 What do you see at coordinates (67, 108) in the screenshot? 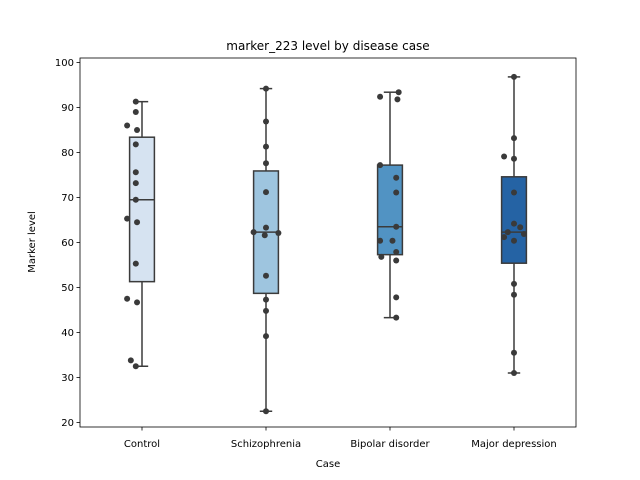
I see `y-tick-label: 90` at bounding box center [67, 108].